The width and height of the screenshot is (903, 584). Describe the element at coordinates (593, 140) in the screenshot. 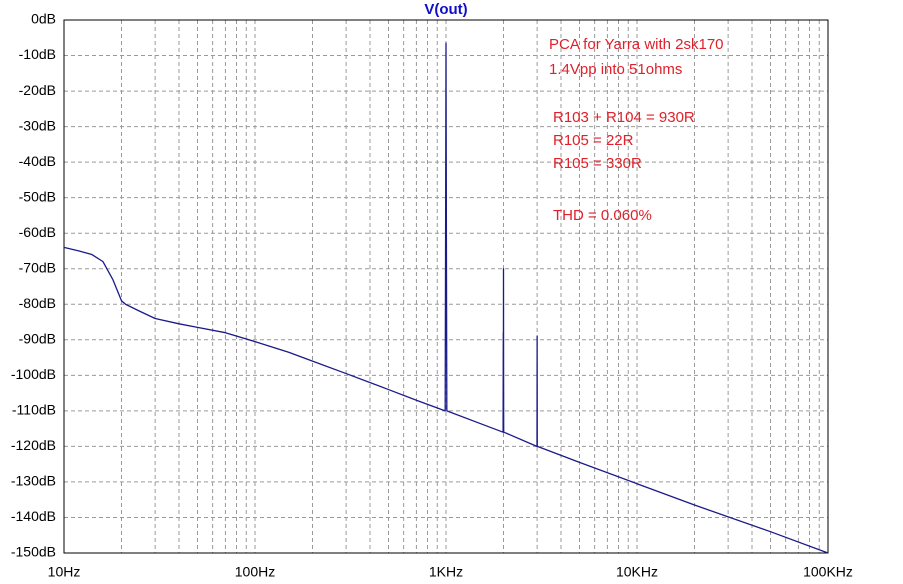

I see `annotation: R105 = 22R` at that location.